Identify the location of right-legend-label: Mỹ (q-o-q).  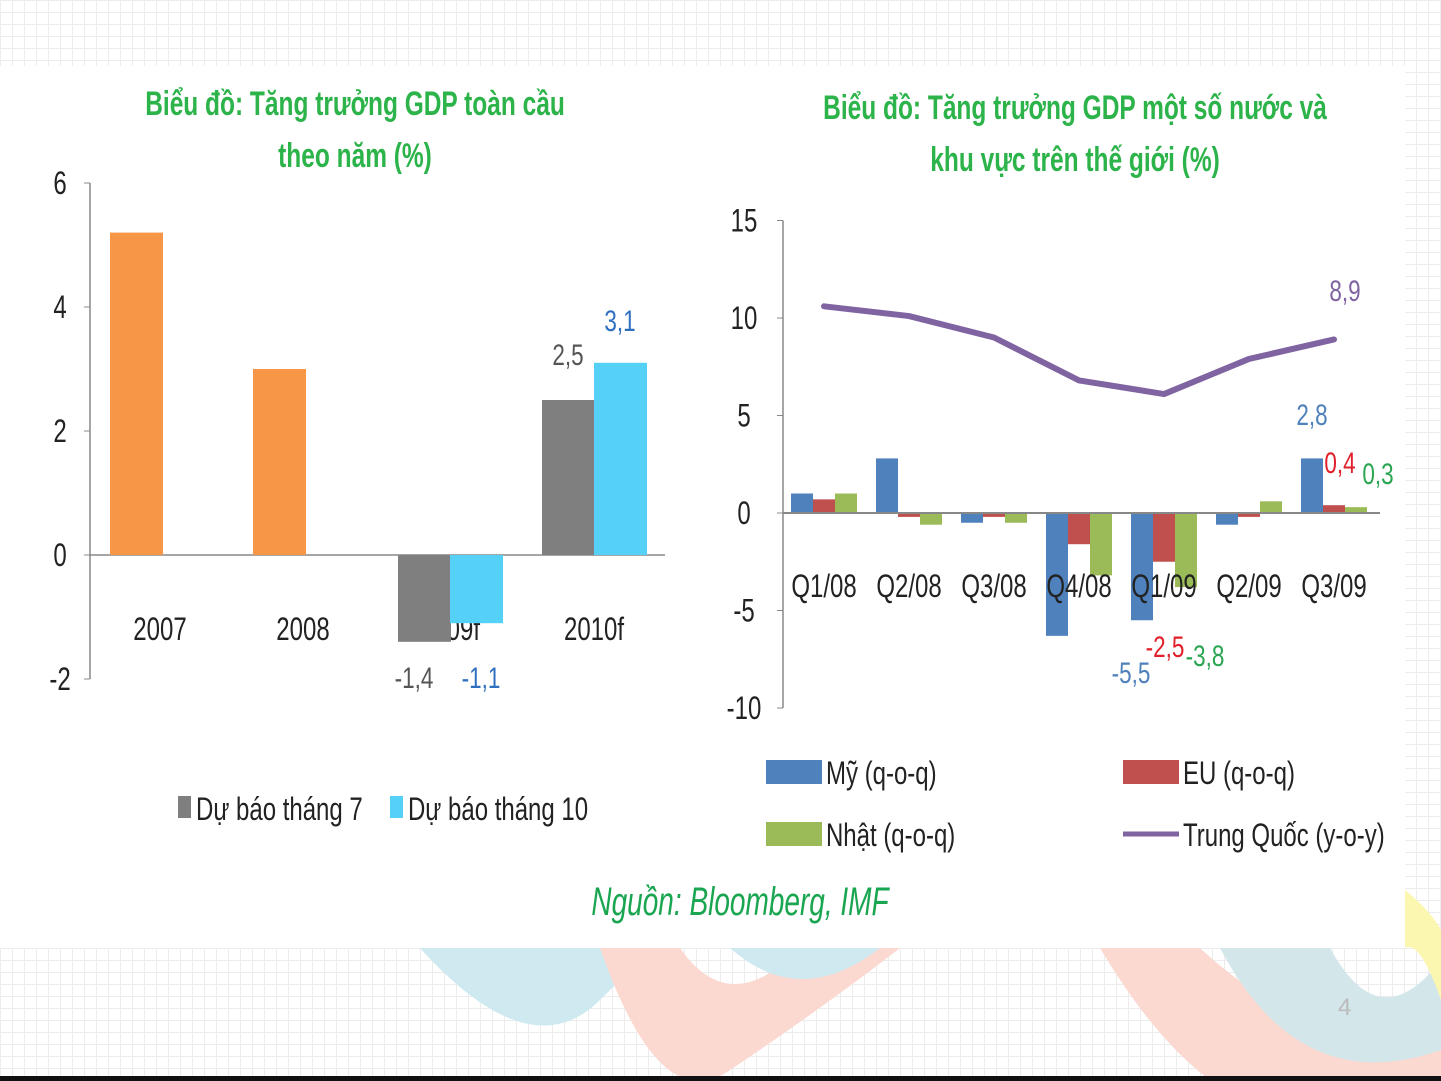
(881, 773).